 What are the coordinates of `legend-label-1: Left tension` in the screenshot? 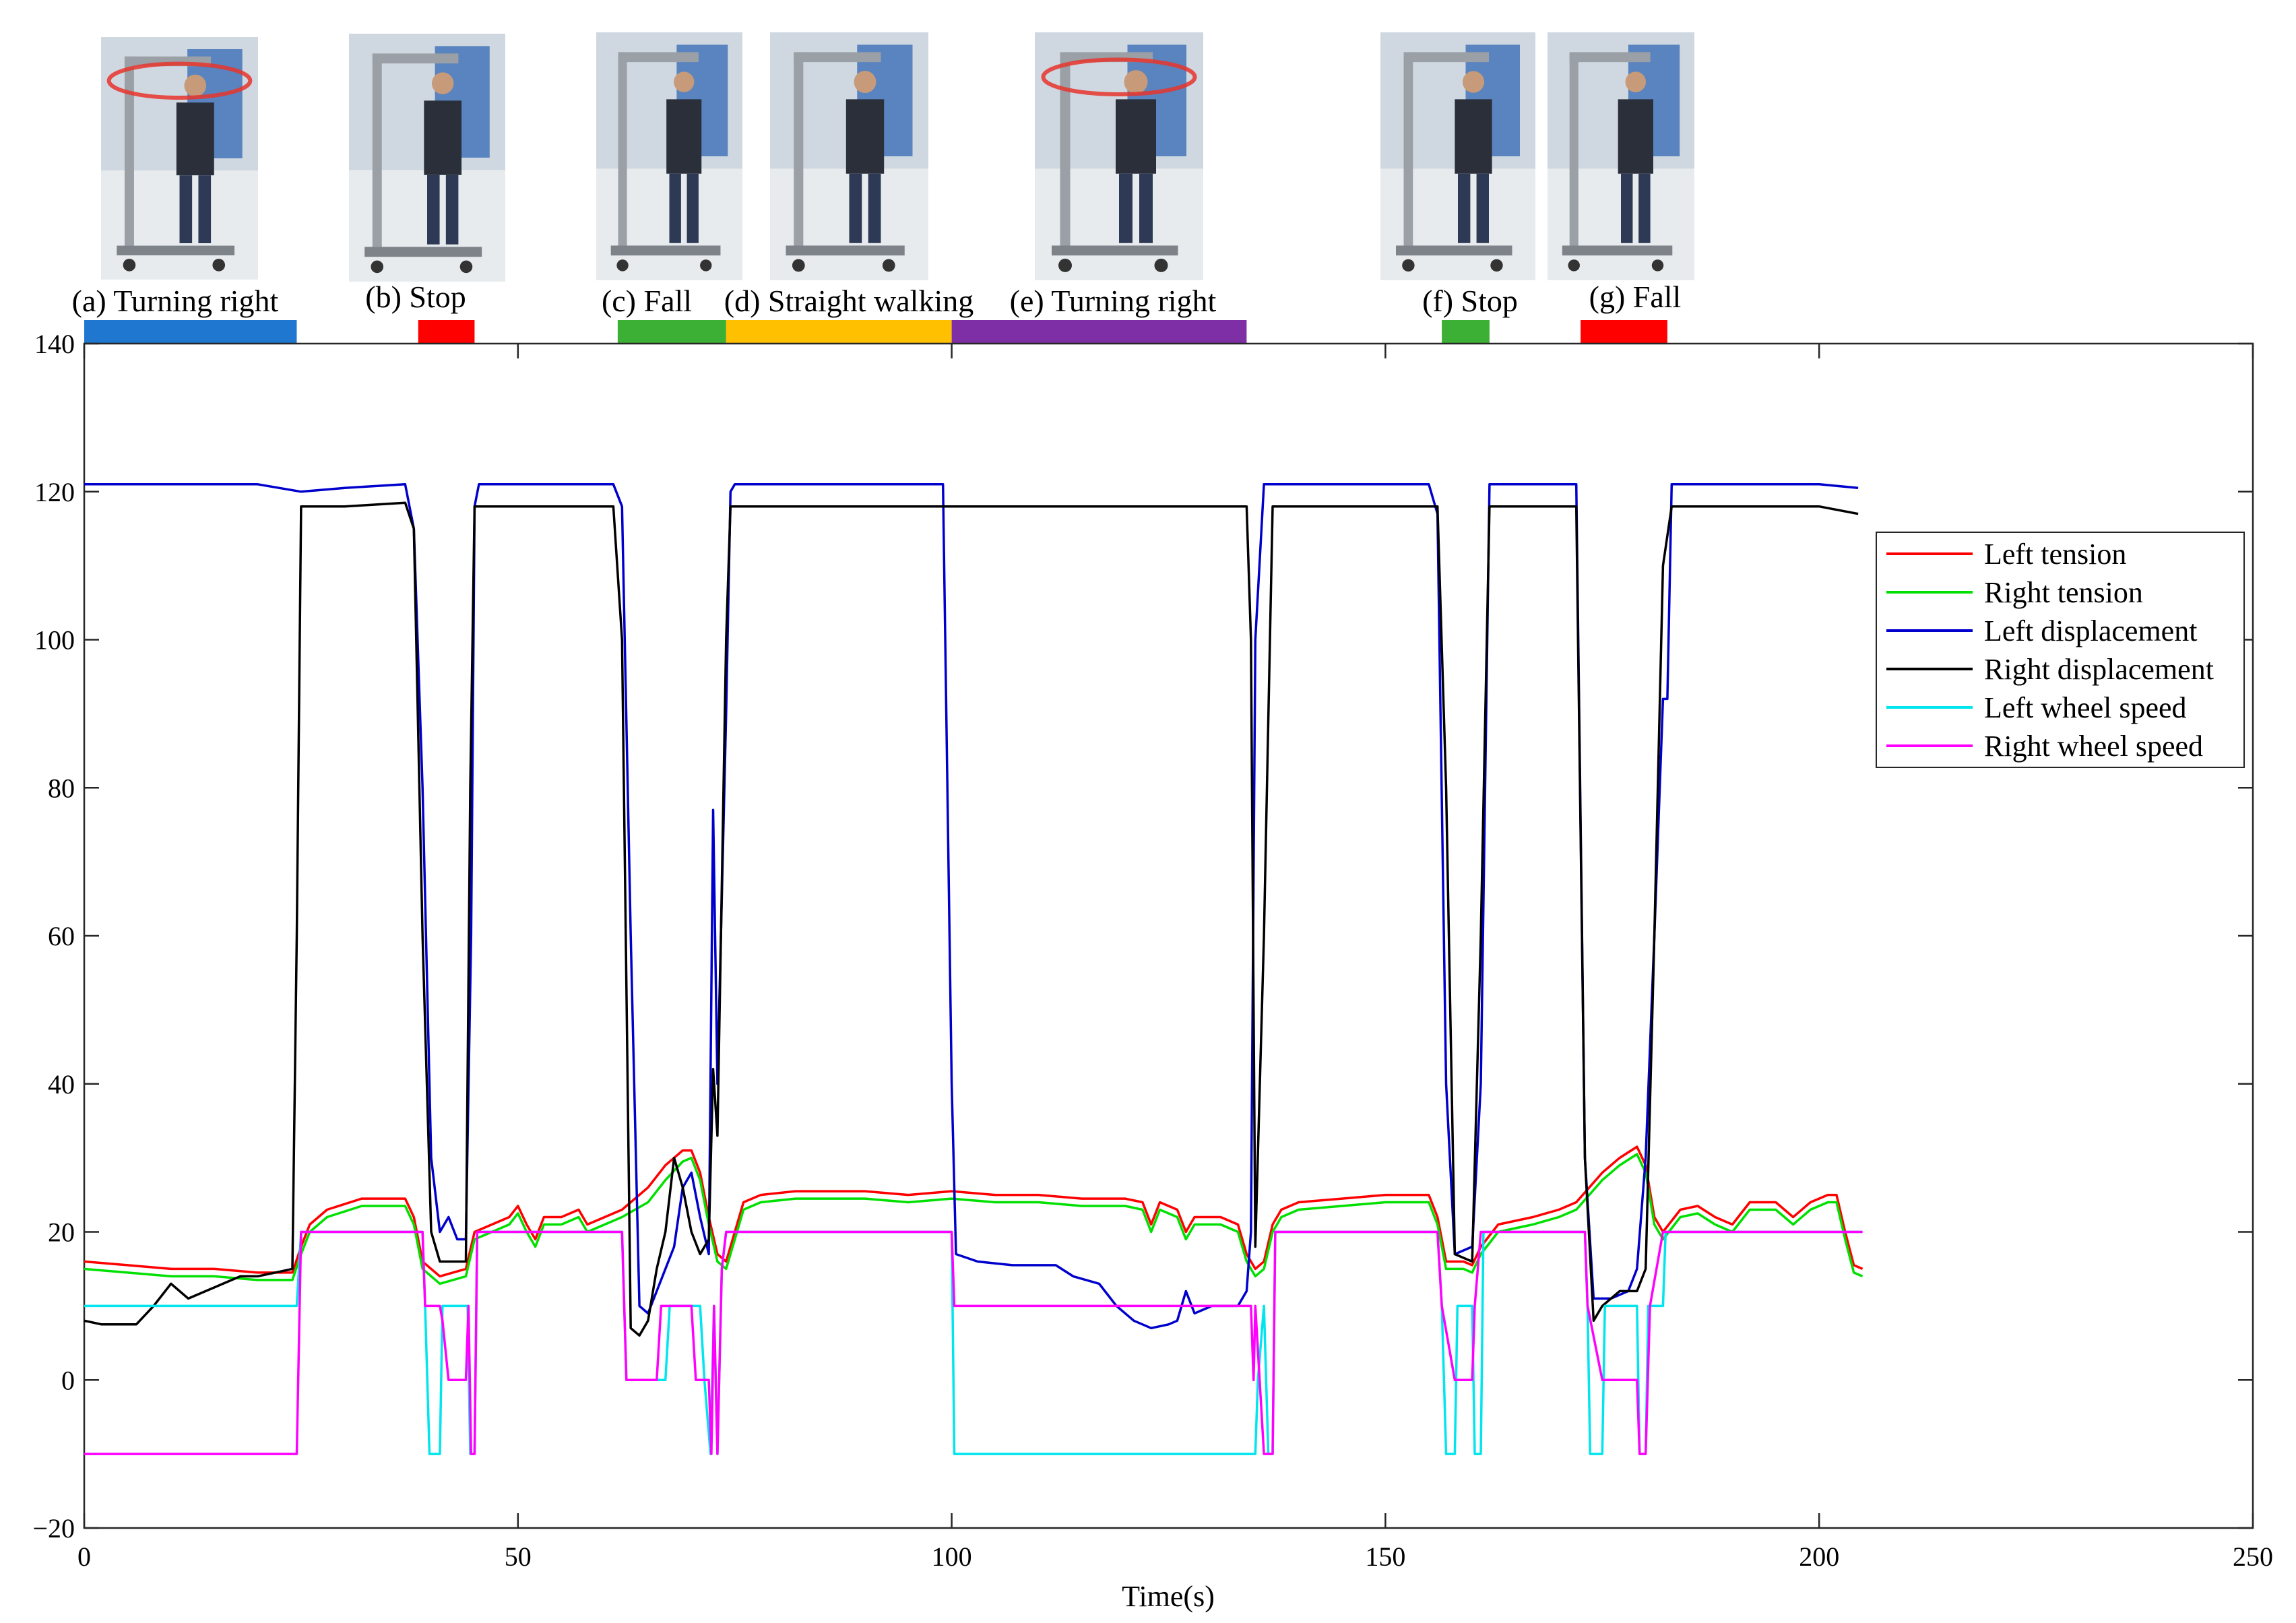 It's located at (2055, 554).